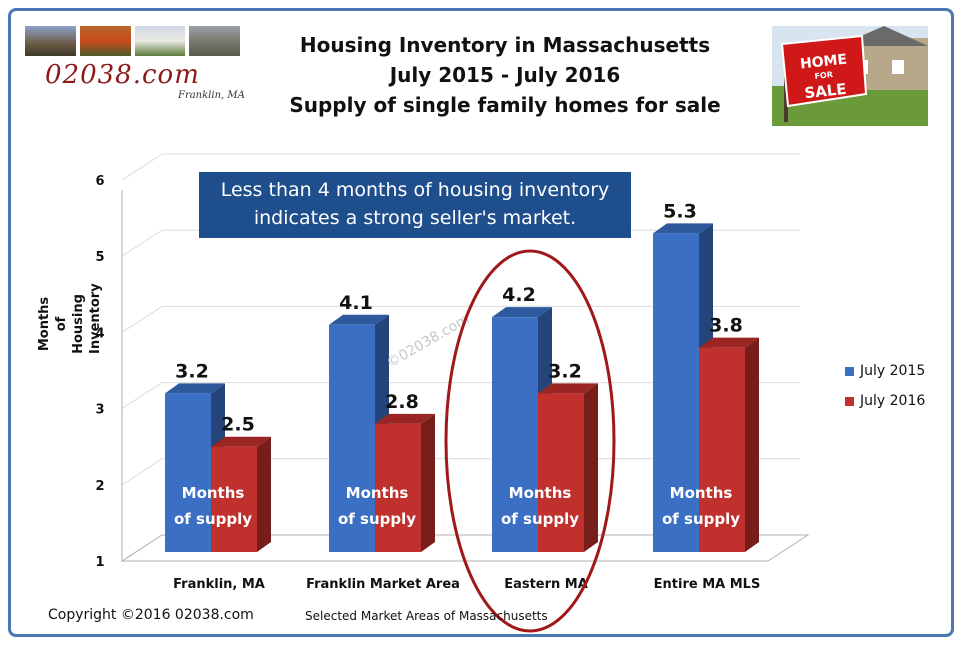  What do you see at coordinates (99, 562) in the screenshot?
I see `y-tick-label: 1` at bounding box center [99, 562].